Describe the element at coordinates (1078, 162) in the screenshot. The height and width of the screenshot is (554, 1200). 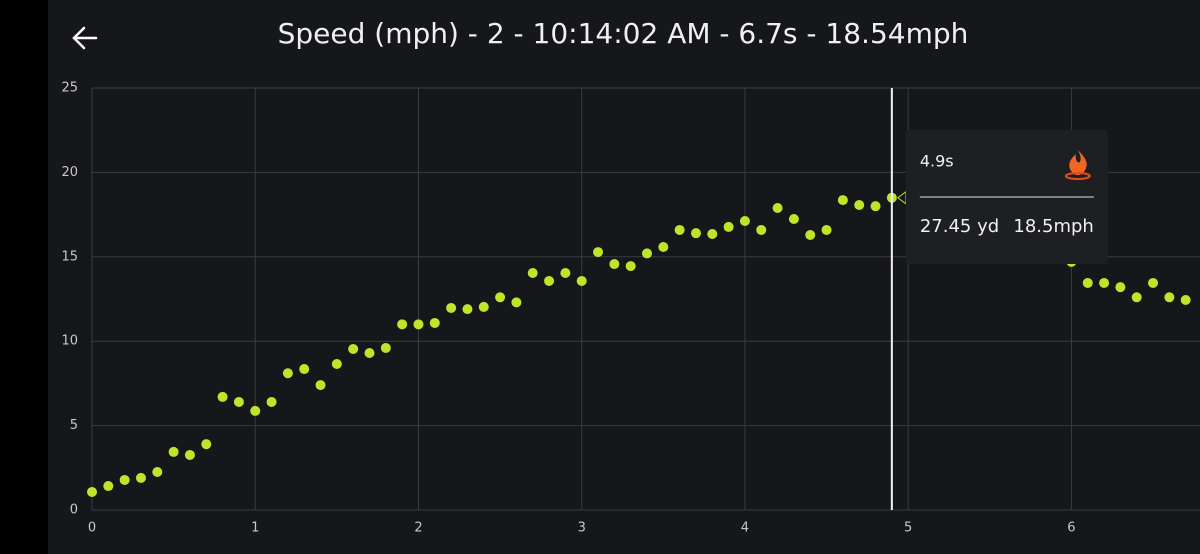
I see `logo-flame` at that location.